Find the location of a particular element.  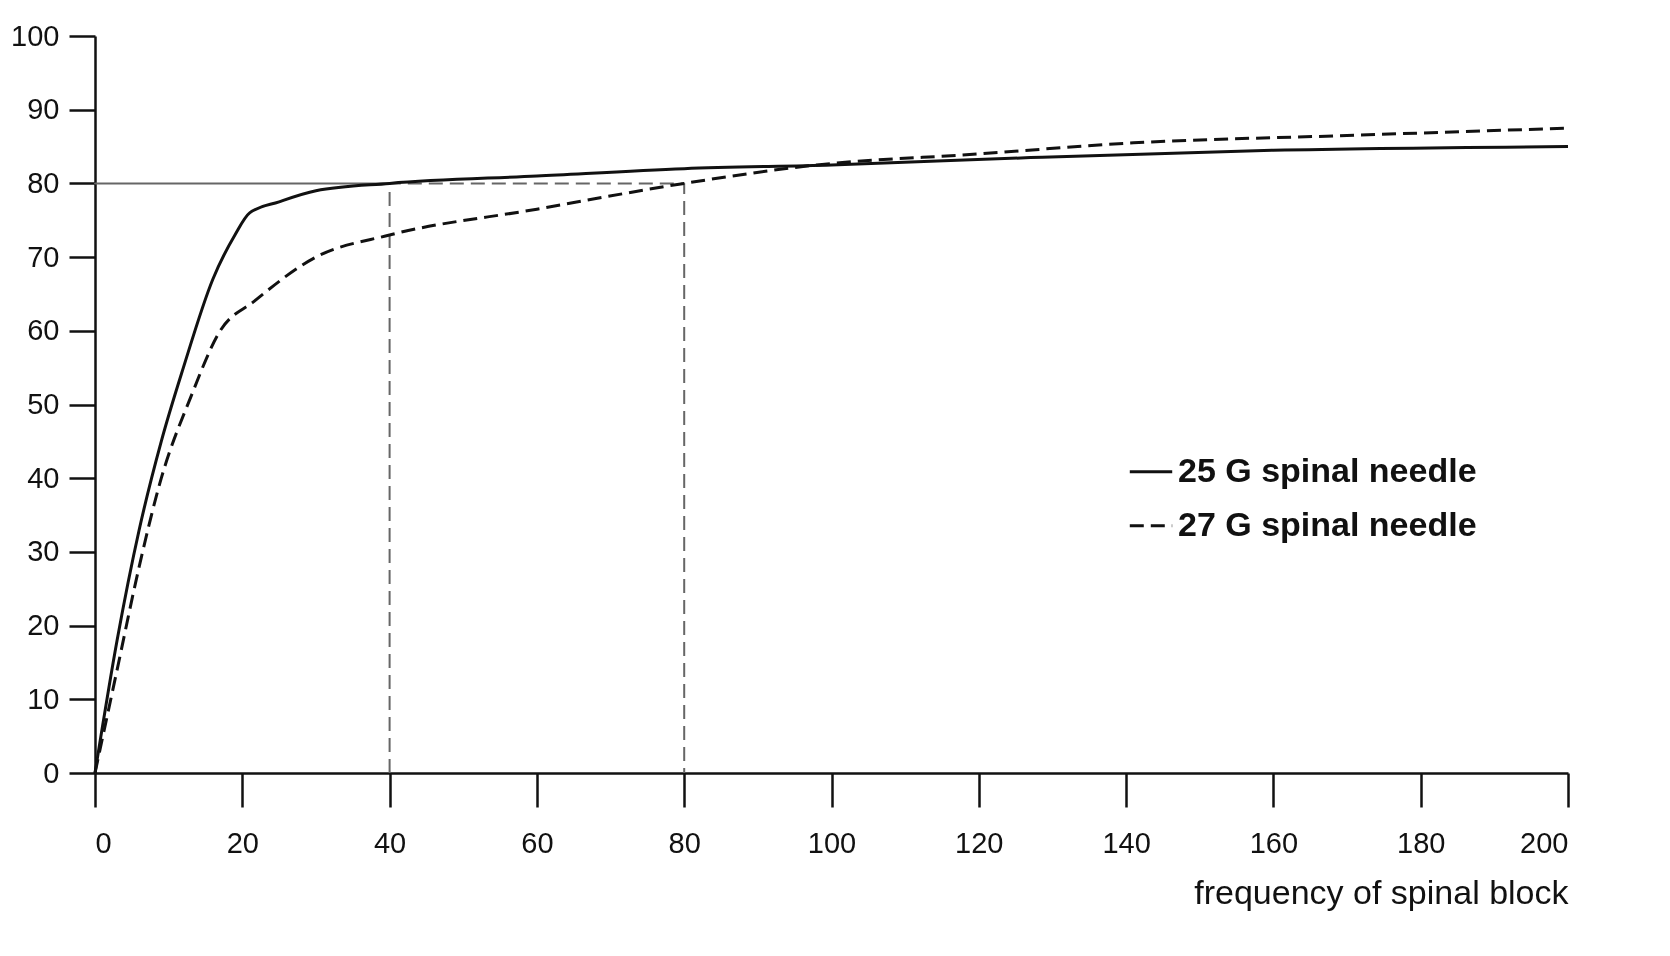

x-tick-label: 80 is located at coordinates (684, 842).